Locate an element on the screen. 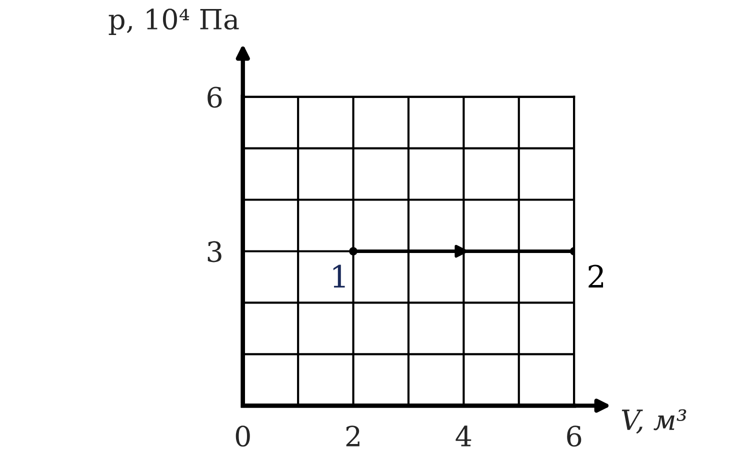  annotation: 1 is located at coordinates (339, 276).